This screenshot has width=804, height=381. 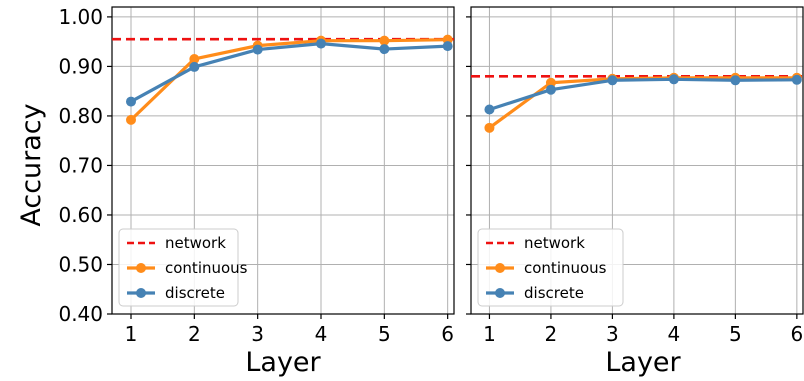 I want to click on y-tick-label: 0.70, so click(x=80, y=165).